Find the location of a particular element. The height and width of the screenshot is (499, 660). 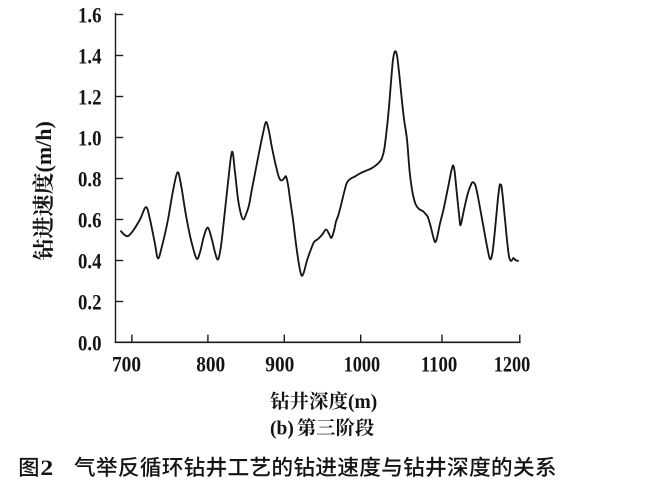

svg-text: 0.0 is located at coordinates (90, 343).